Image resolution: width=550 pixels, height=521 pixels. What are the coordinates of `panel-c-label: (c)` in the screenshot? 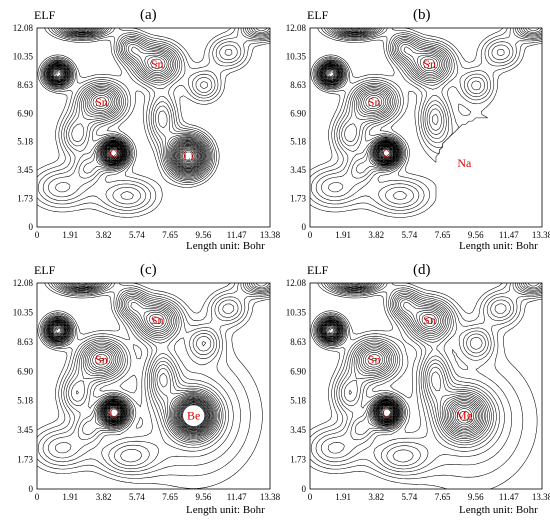 It's located at (148, 270).